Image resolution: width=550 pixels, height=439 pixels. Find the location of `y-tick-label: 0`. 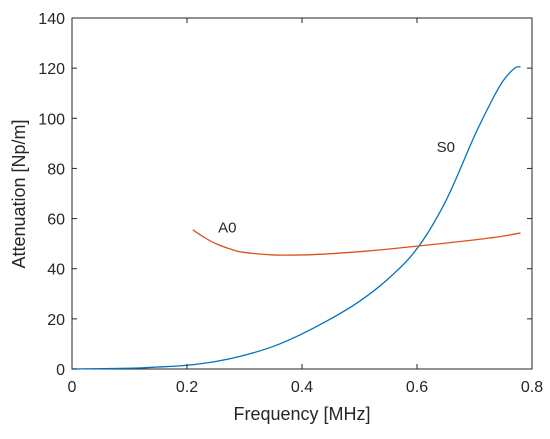

y-tick-label: 0 is located at coordinates (60, 370).